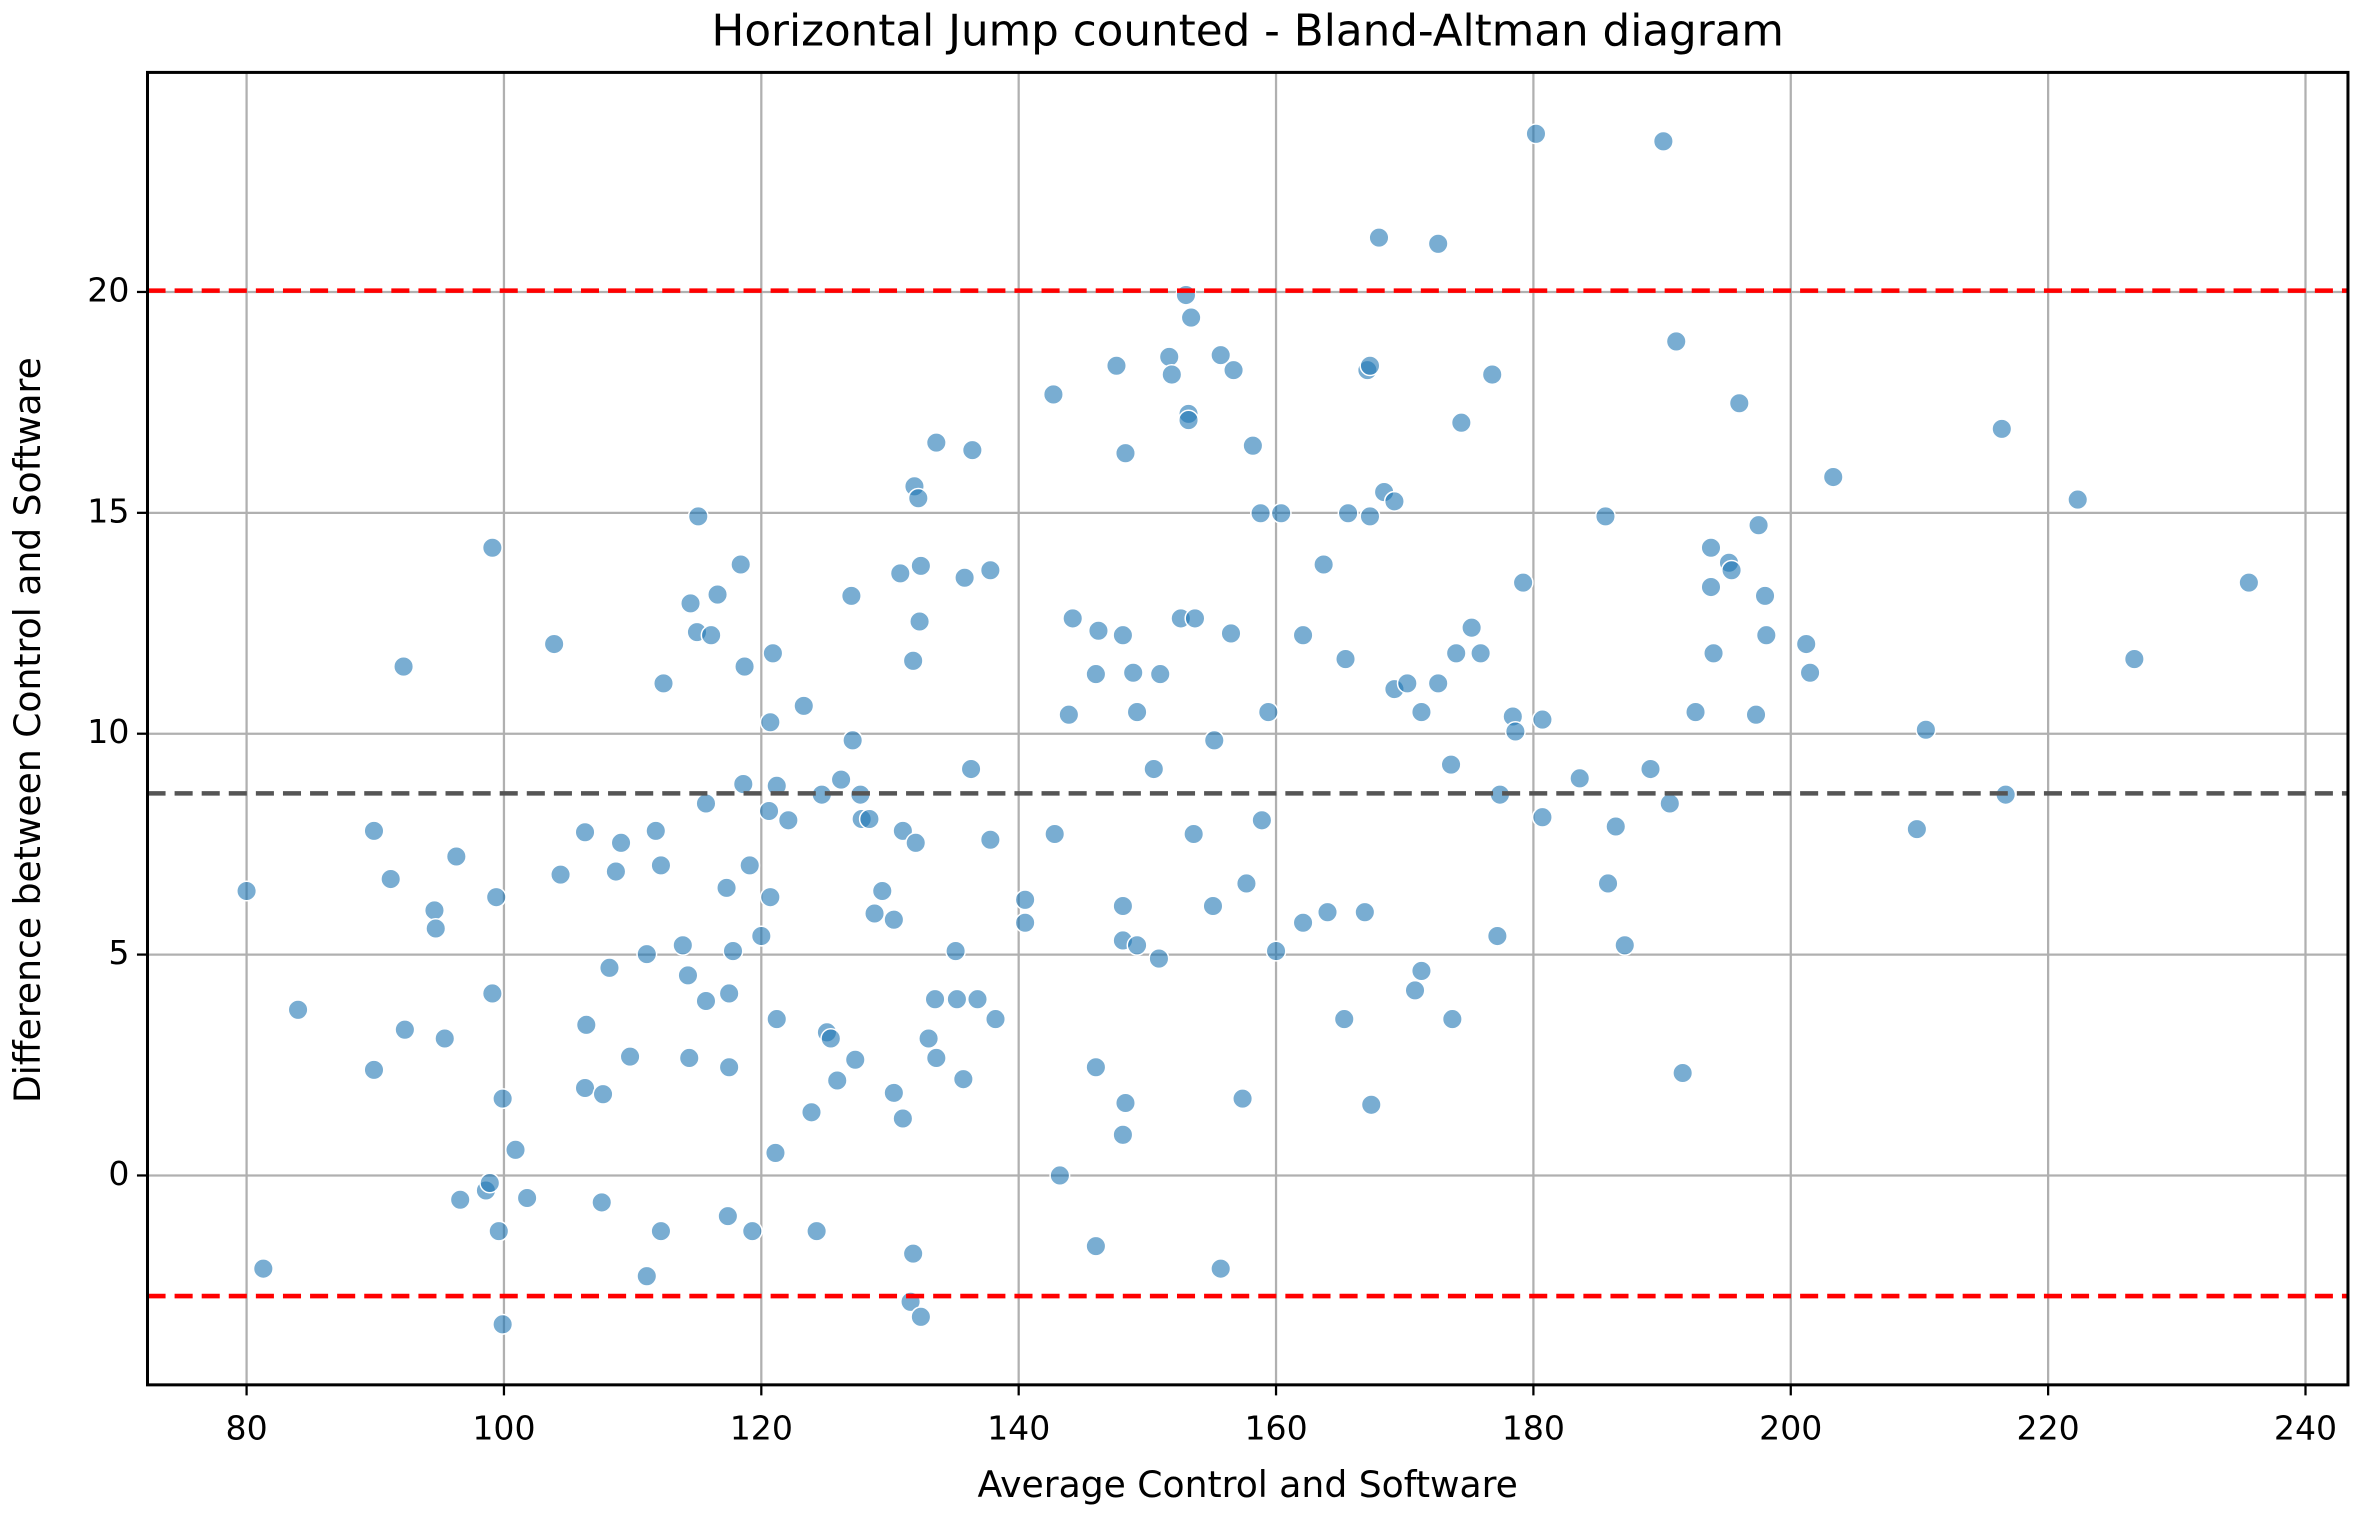  What do you see at coordinates (761, 1428) in the screenshot?
I see `x-tick-label: 120` at bounding box center [761, 1428].